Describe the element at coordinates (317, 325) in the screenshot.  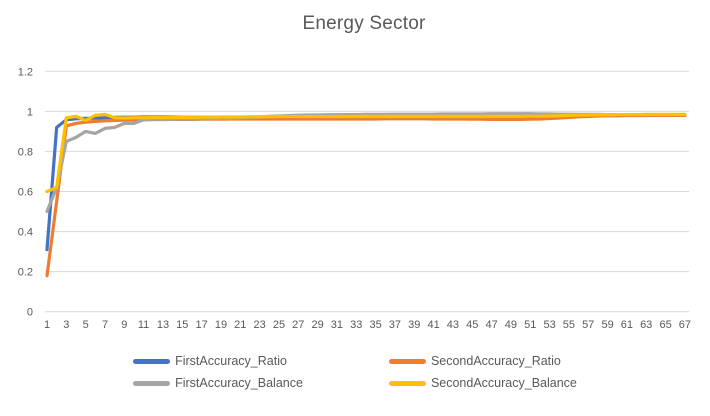
I see `x-axis-tick-label: 29` at that location.